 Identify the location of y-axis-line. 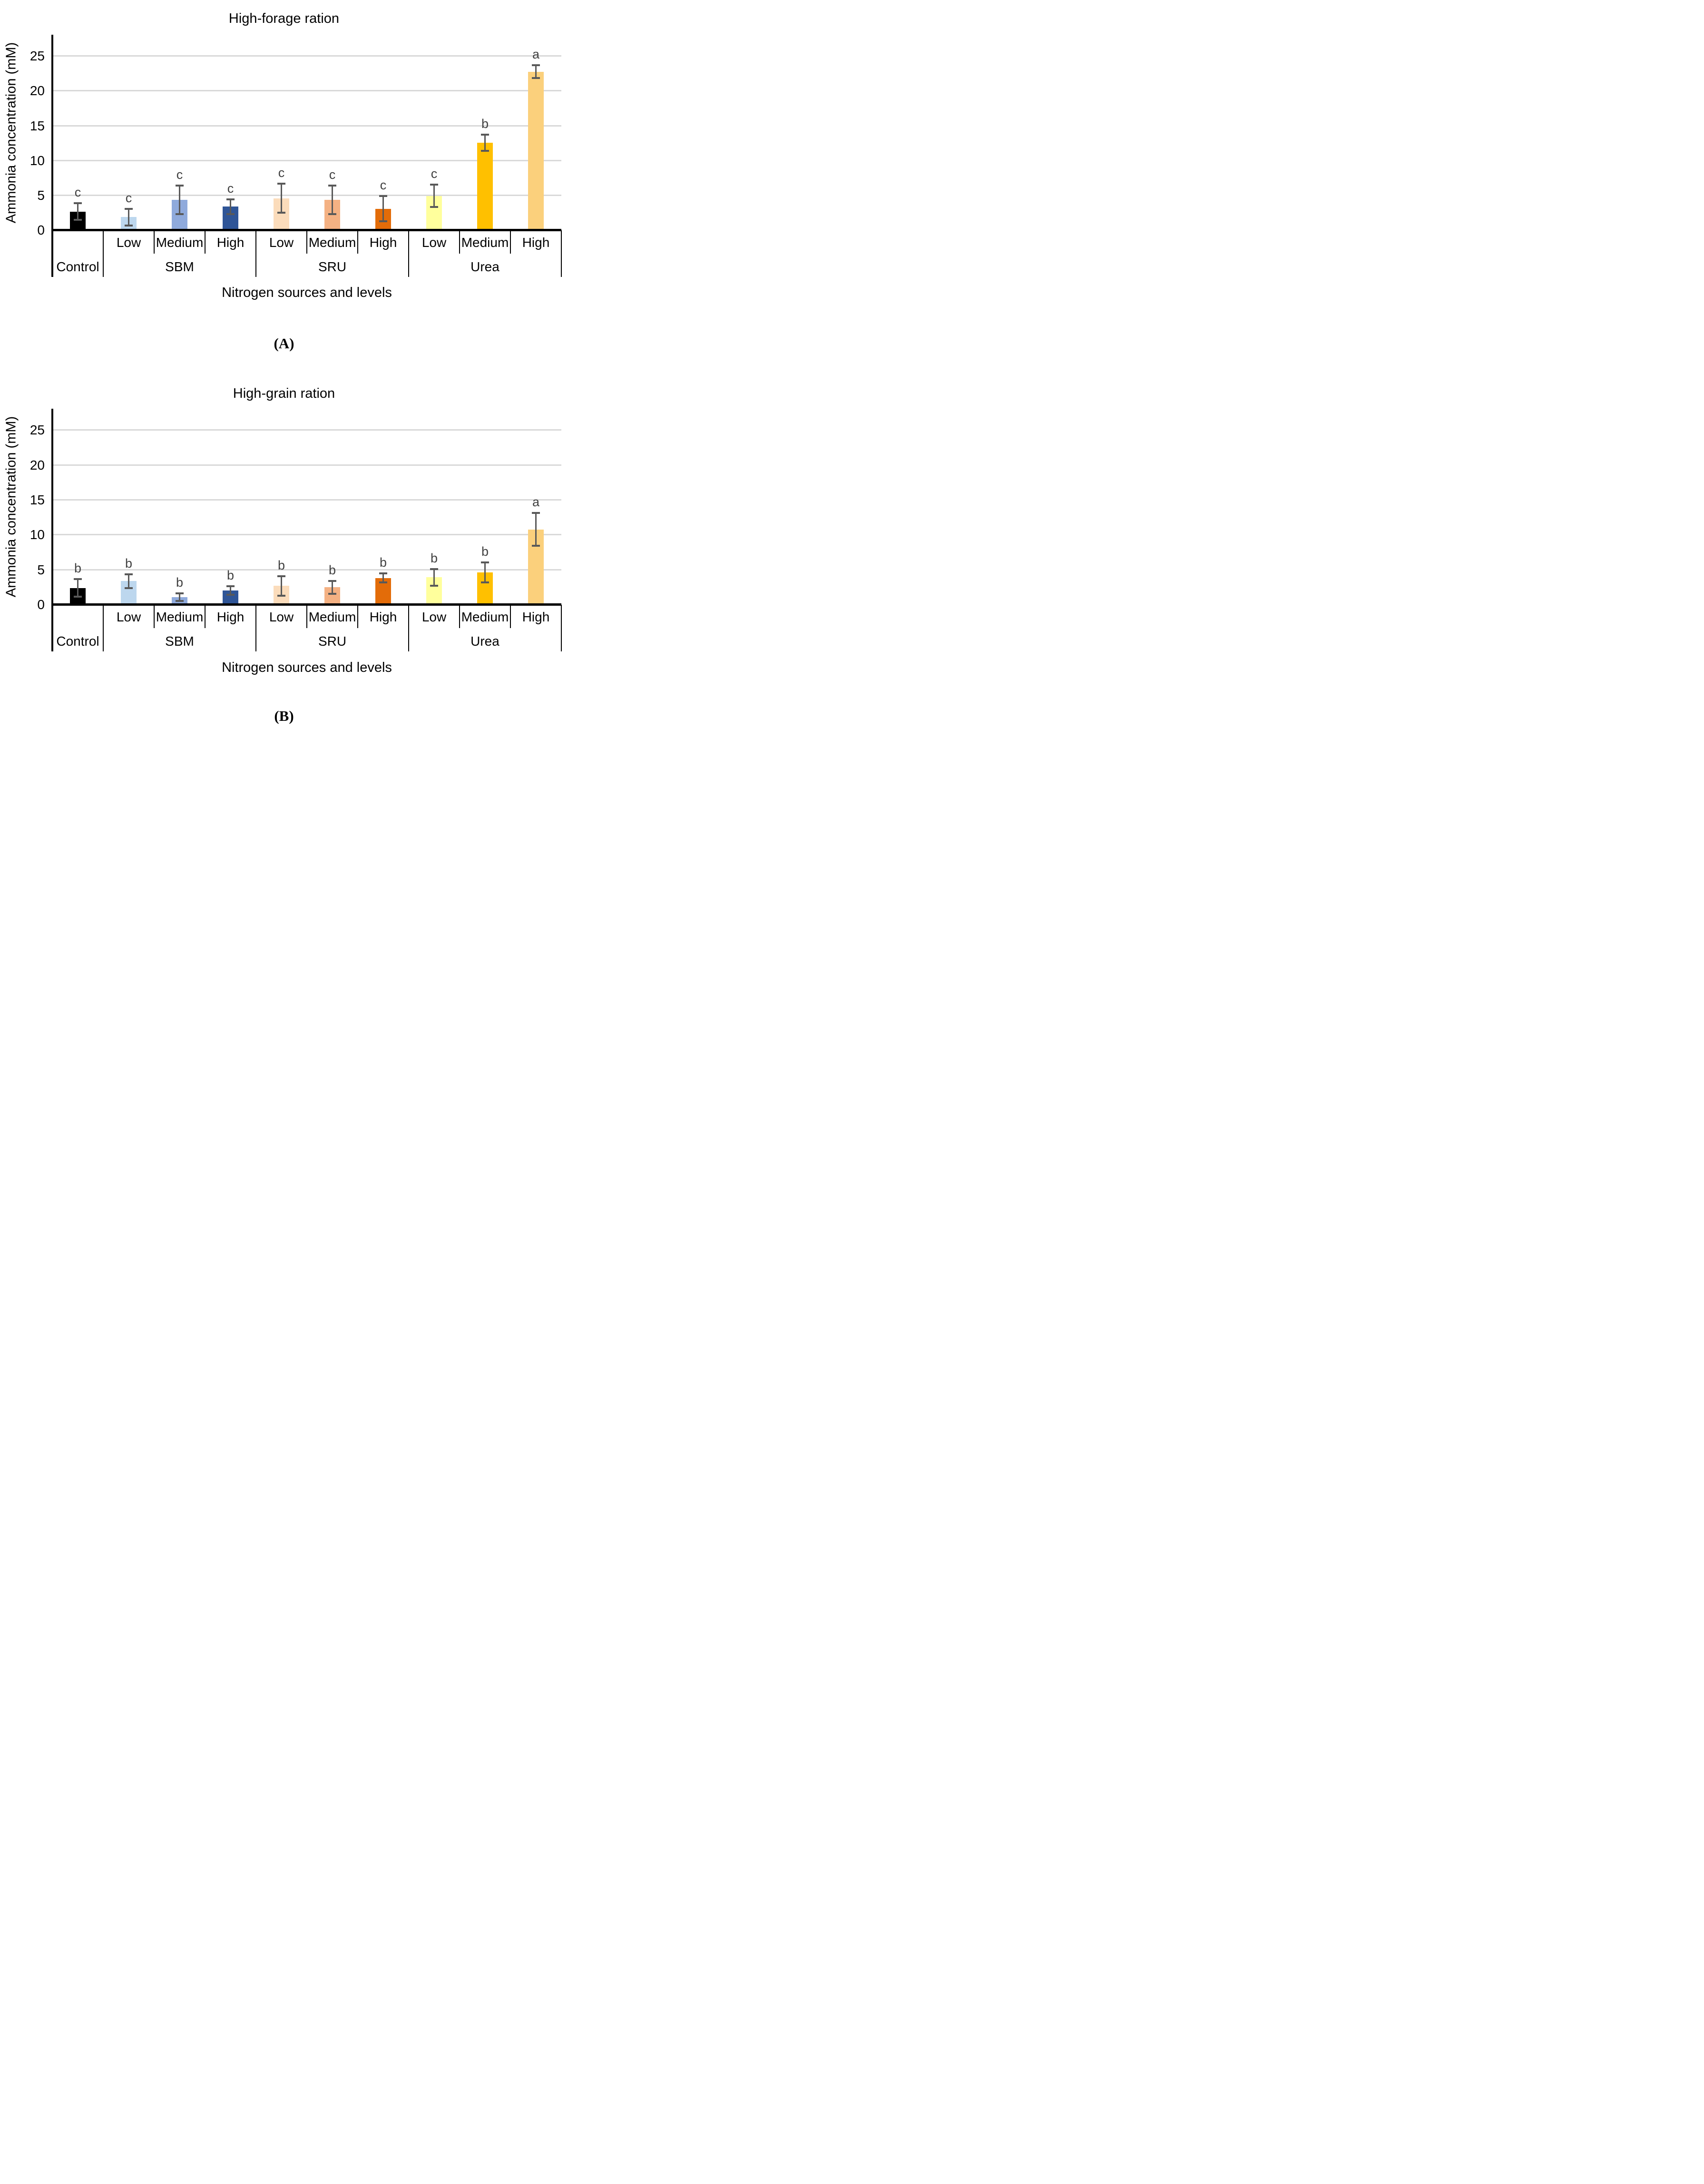
(52, 156).